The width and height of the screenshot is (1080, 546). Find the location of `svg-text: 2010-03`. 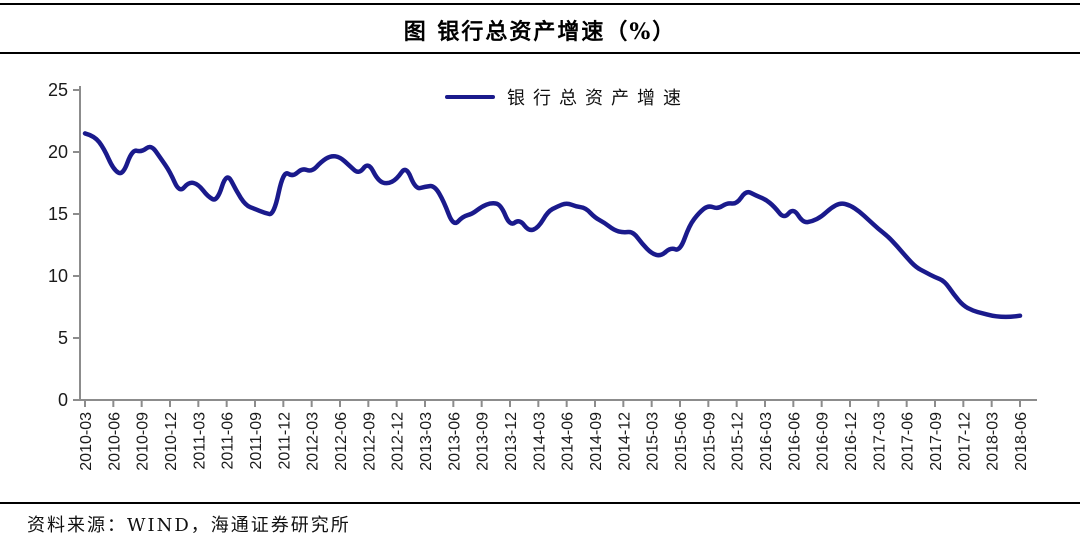

svg-text: 2010-03 is located at coordinates (86, 441).